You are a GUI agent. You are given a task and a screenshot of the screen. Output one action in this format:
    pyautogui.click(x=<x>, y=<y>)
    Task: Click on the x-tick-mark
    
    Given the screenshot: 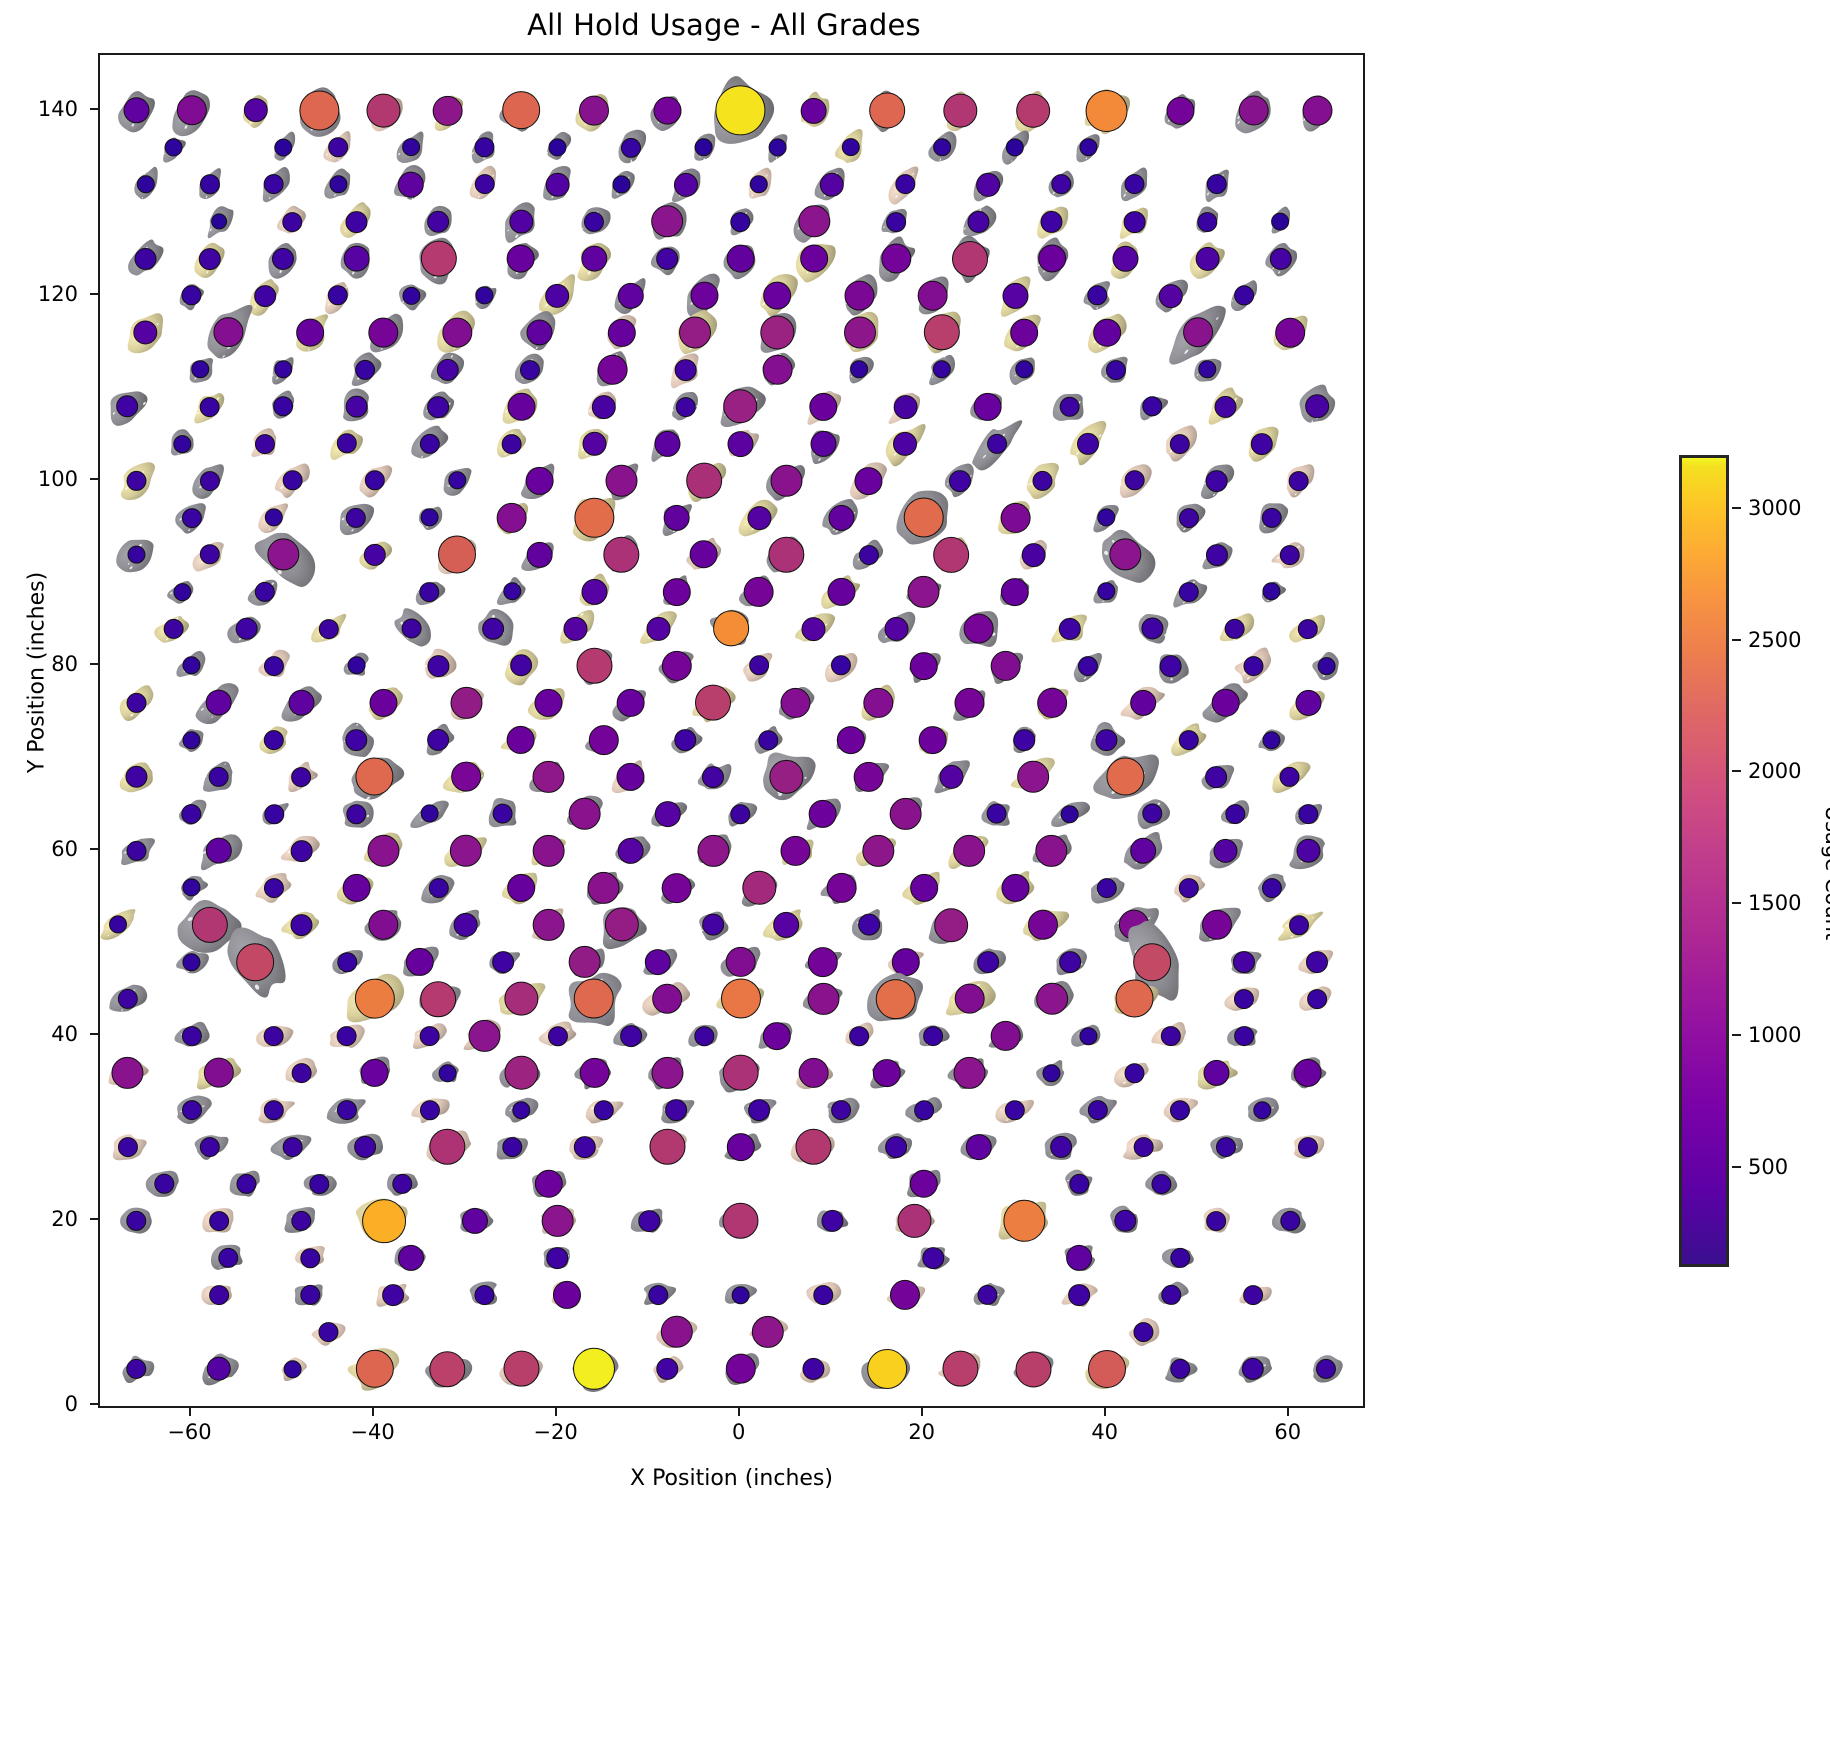 What is the action you would take?
    pyautogui.click(x=372, y=1412)
    